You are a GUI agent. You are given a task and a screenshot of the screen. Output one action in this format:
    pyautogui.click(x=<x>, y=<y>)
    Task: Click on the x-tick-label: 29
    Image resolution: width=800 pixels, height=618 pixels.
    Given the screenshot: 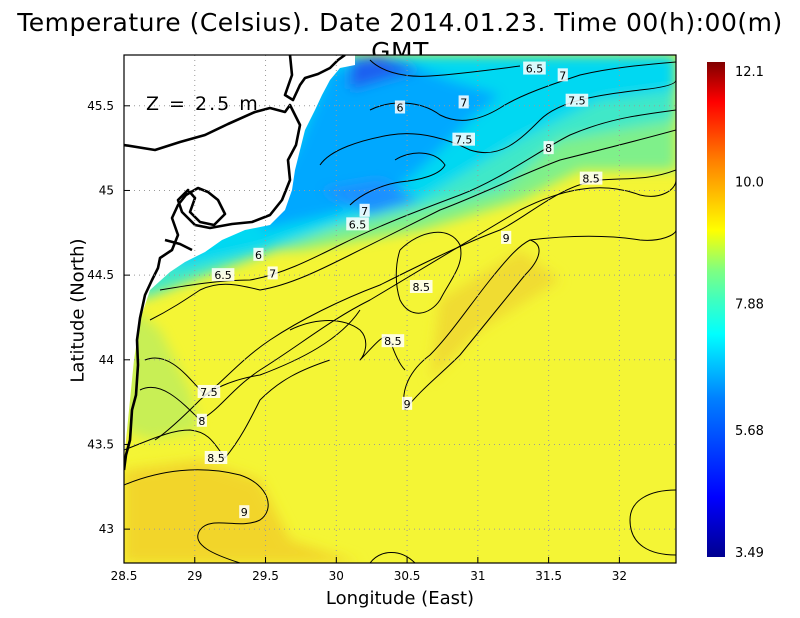 What is the action you would take?
    pyautogui.click(x=194, y=576)
    